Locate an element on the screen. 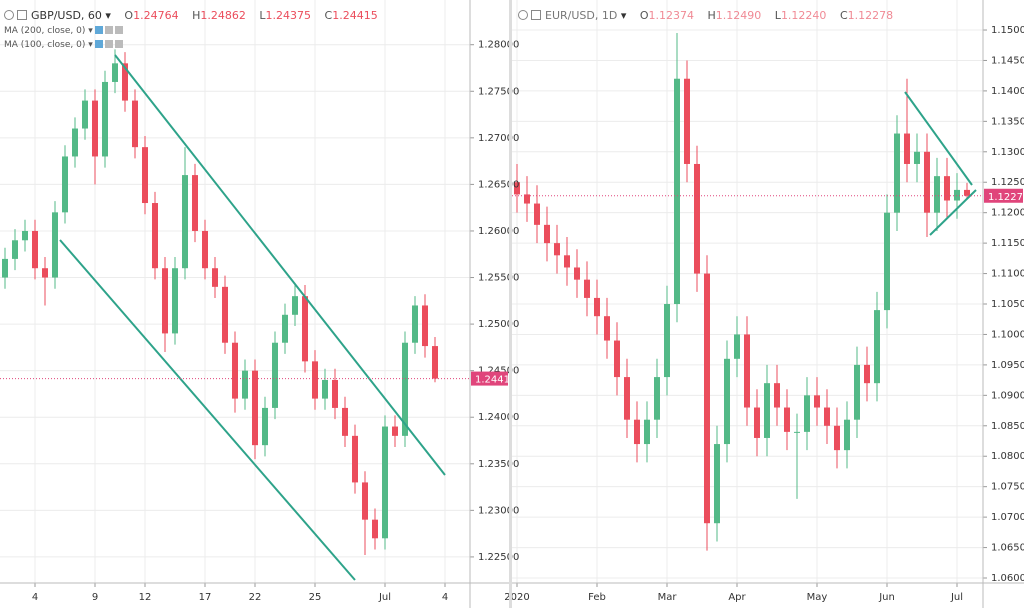  indicator: MA (200, close, 0) ▾ is located at coordinates (191, 31).